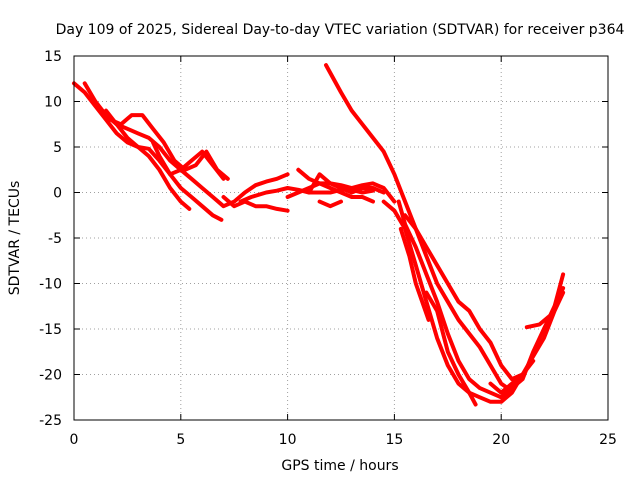 This screenshot has width=640, height=480. What do you see at coordinates (15, 238) in the screenshot?
I see `y-axis-label: SDTVAR / TECUs` at bounding box center [15, 238].